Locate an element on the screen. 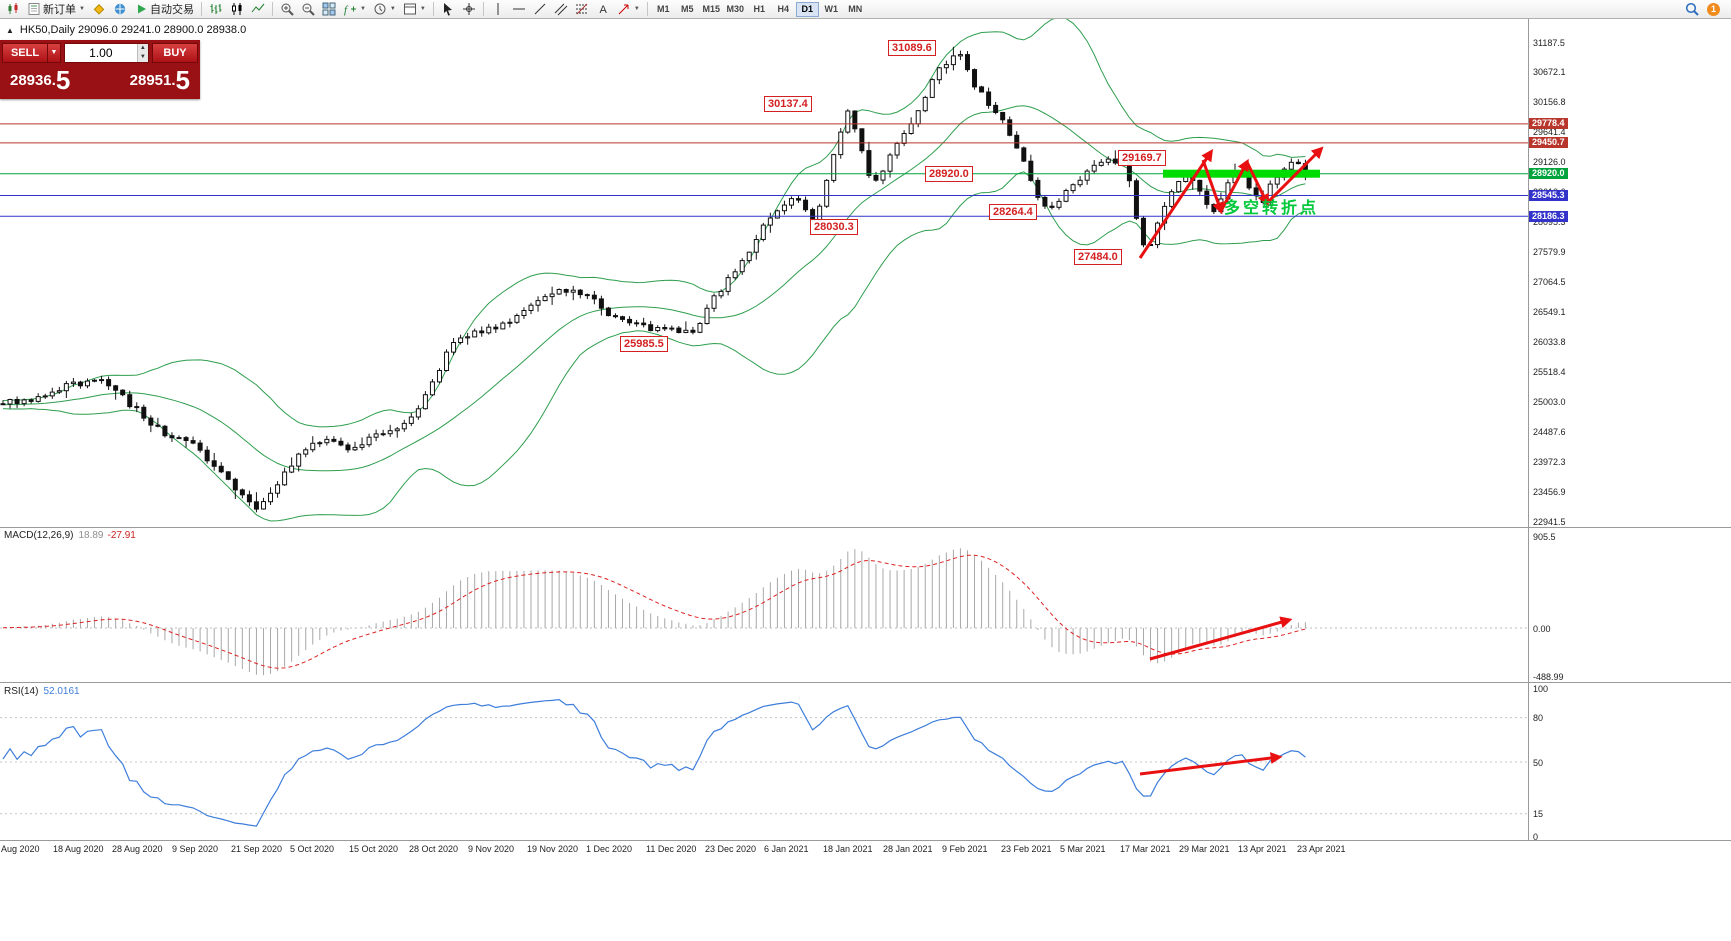 The image size is (1731, 941). timeframe-m1-button: M1 is located at coordinates (663, 9).